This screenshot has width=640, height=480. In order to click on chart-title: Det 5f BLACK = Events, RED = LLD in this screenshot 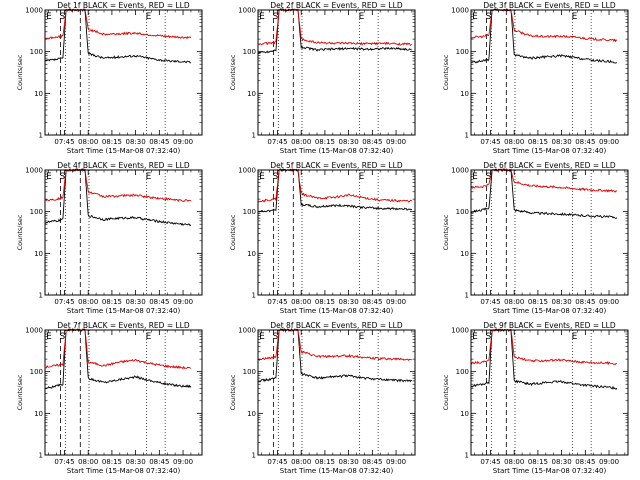, I will do `click(336, 165)`.